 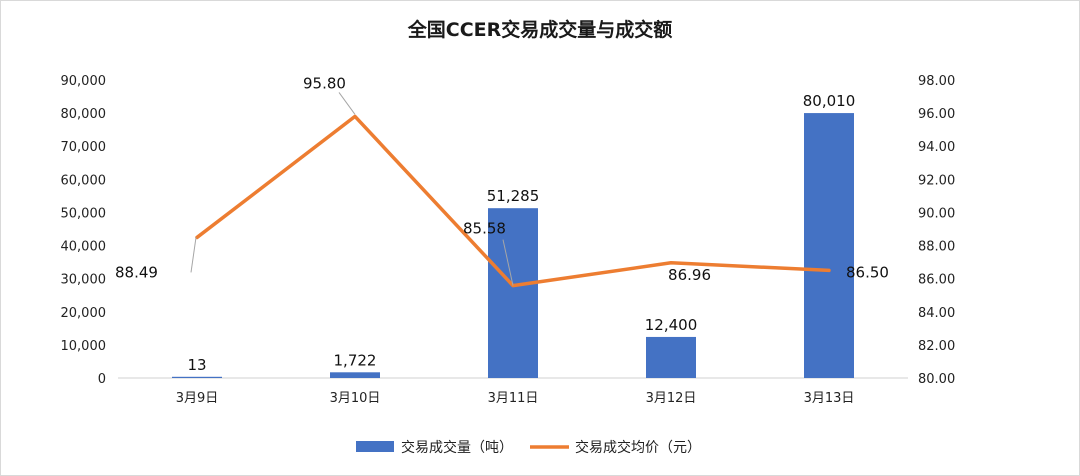 I want to click on y-right-tick-label: 98.00, so click(x=936, y=81).